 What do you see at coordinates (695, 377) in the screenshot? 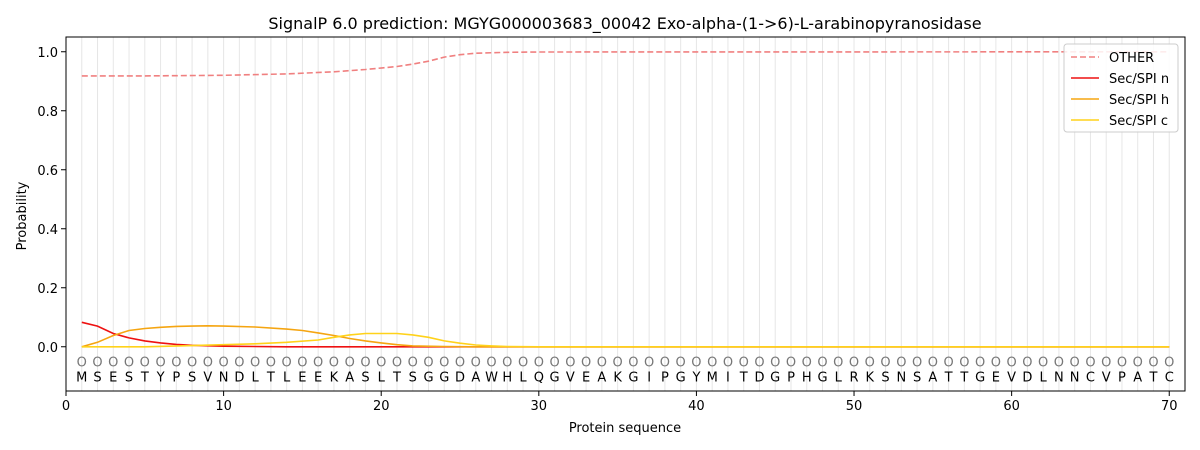
I see `residue-letter: Y` at bounding box center [695, 377].